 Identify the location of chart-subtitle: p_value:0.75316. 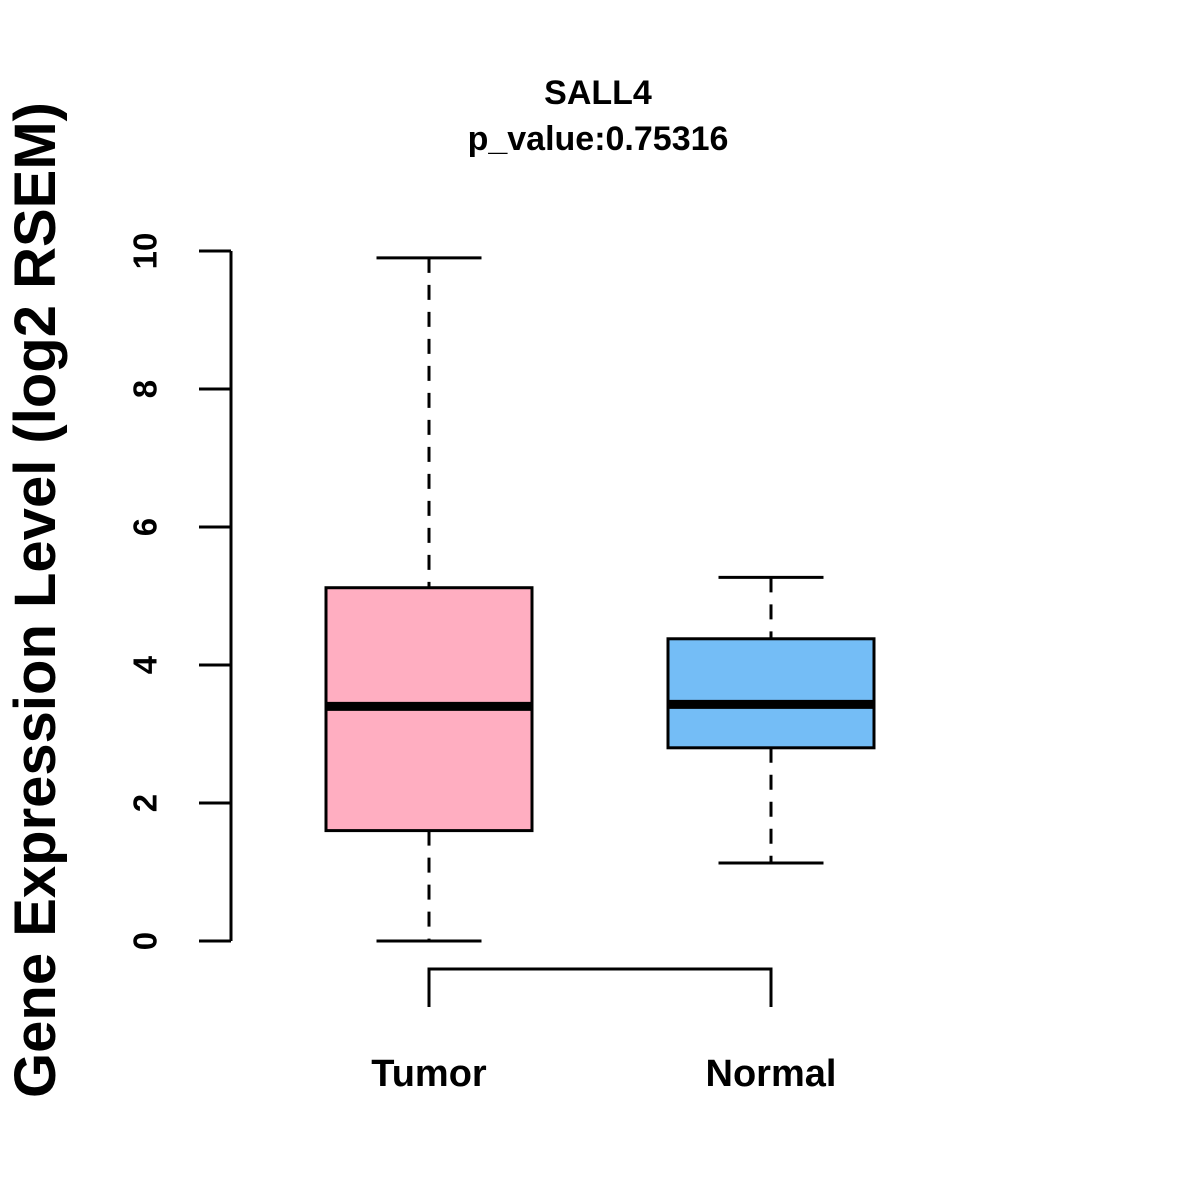
(598, 139).